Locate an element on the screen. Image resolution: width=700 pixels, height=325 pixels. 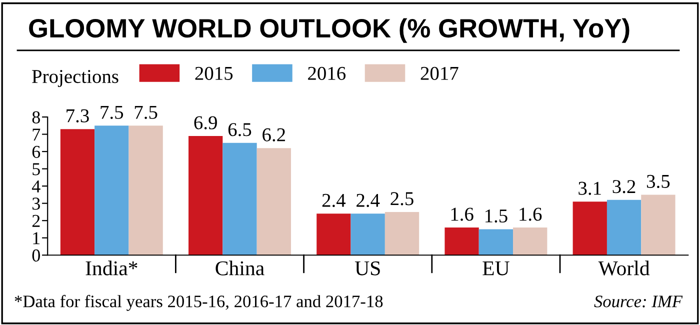
data-label: 7.3 is located at coordinates (77, 115).